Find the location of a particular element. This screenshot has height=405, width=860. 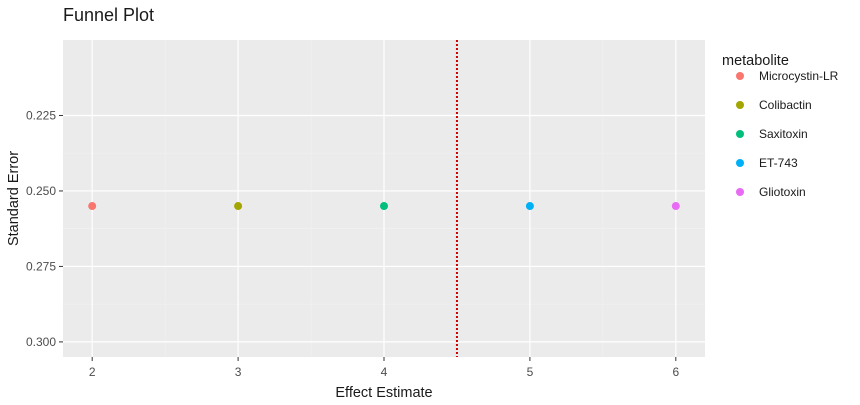

data-points-layer is located at coordinates (384, 206).